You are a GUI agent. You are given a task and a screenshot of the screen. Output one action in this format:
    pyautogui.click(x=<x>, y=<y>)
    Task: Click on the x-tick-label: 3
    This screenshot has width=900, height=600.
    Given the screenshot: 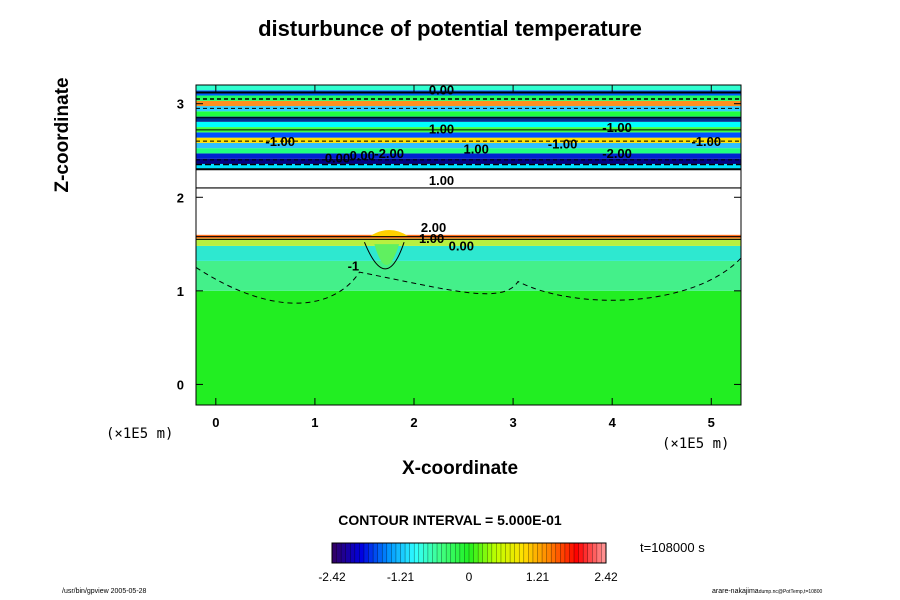 What is the action you would take?
    pyautogui.click(x=512, y=422)
    